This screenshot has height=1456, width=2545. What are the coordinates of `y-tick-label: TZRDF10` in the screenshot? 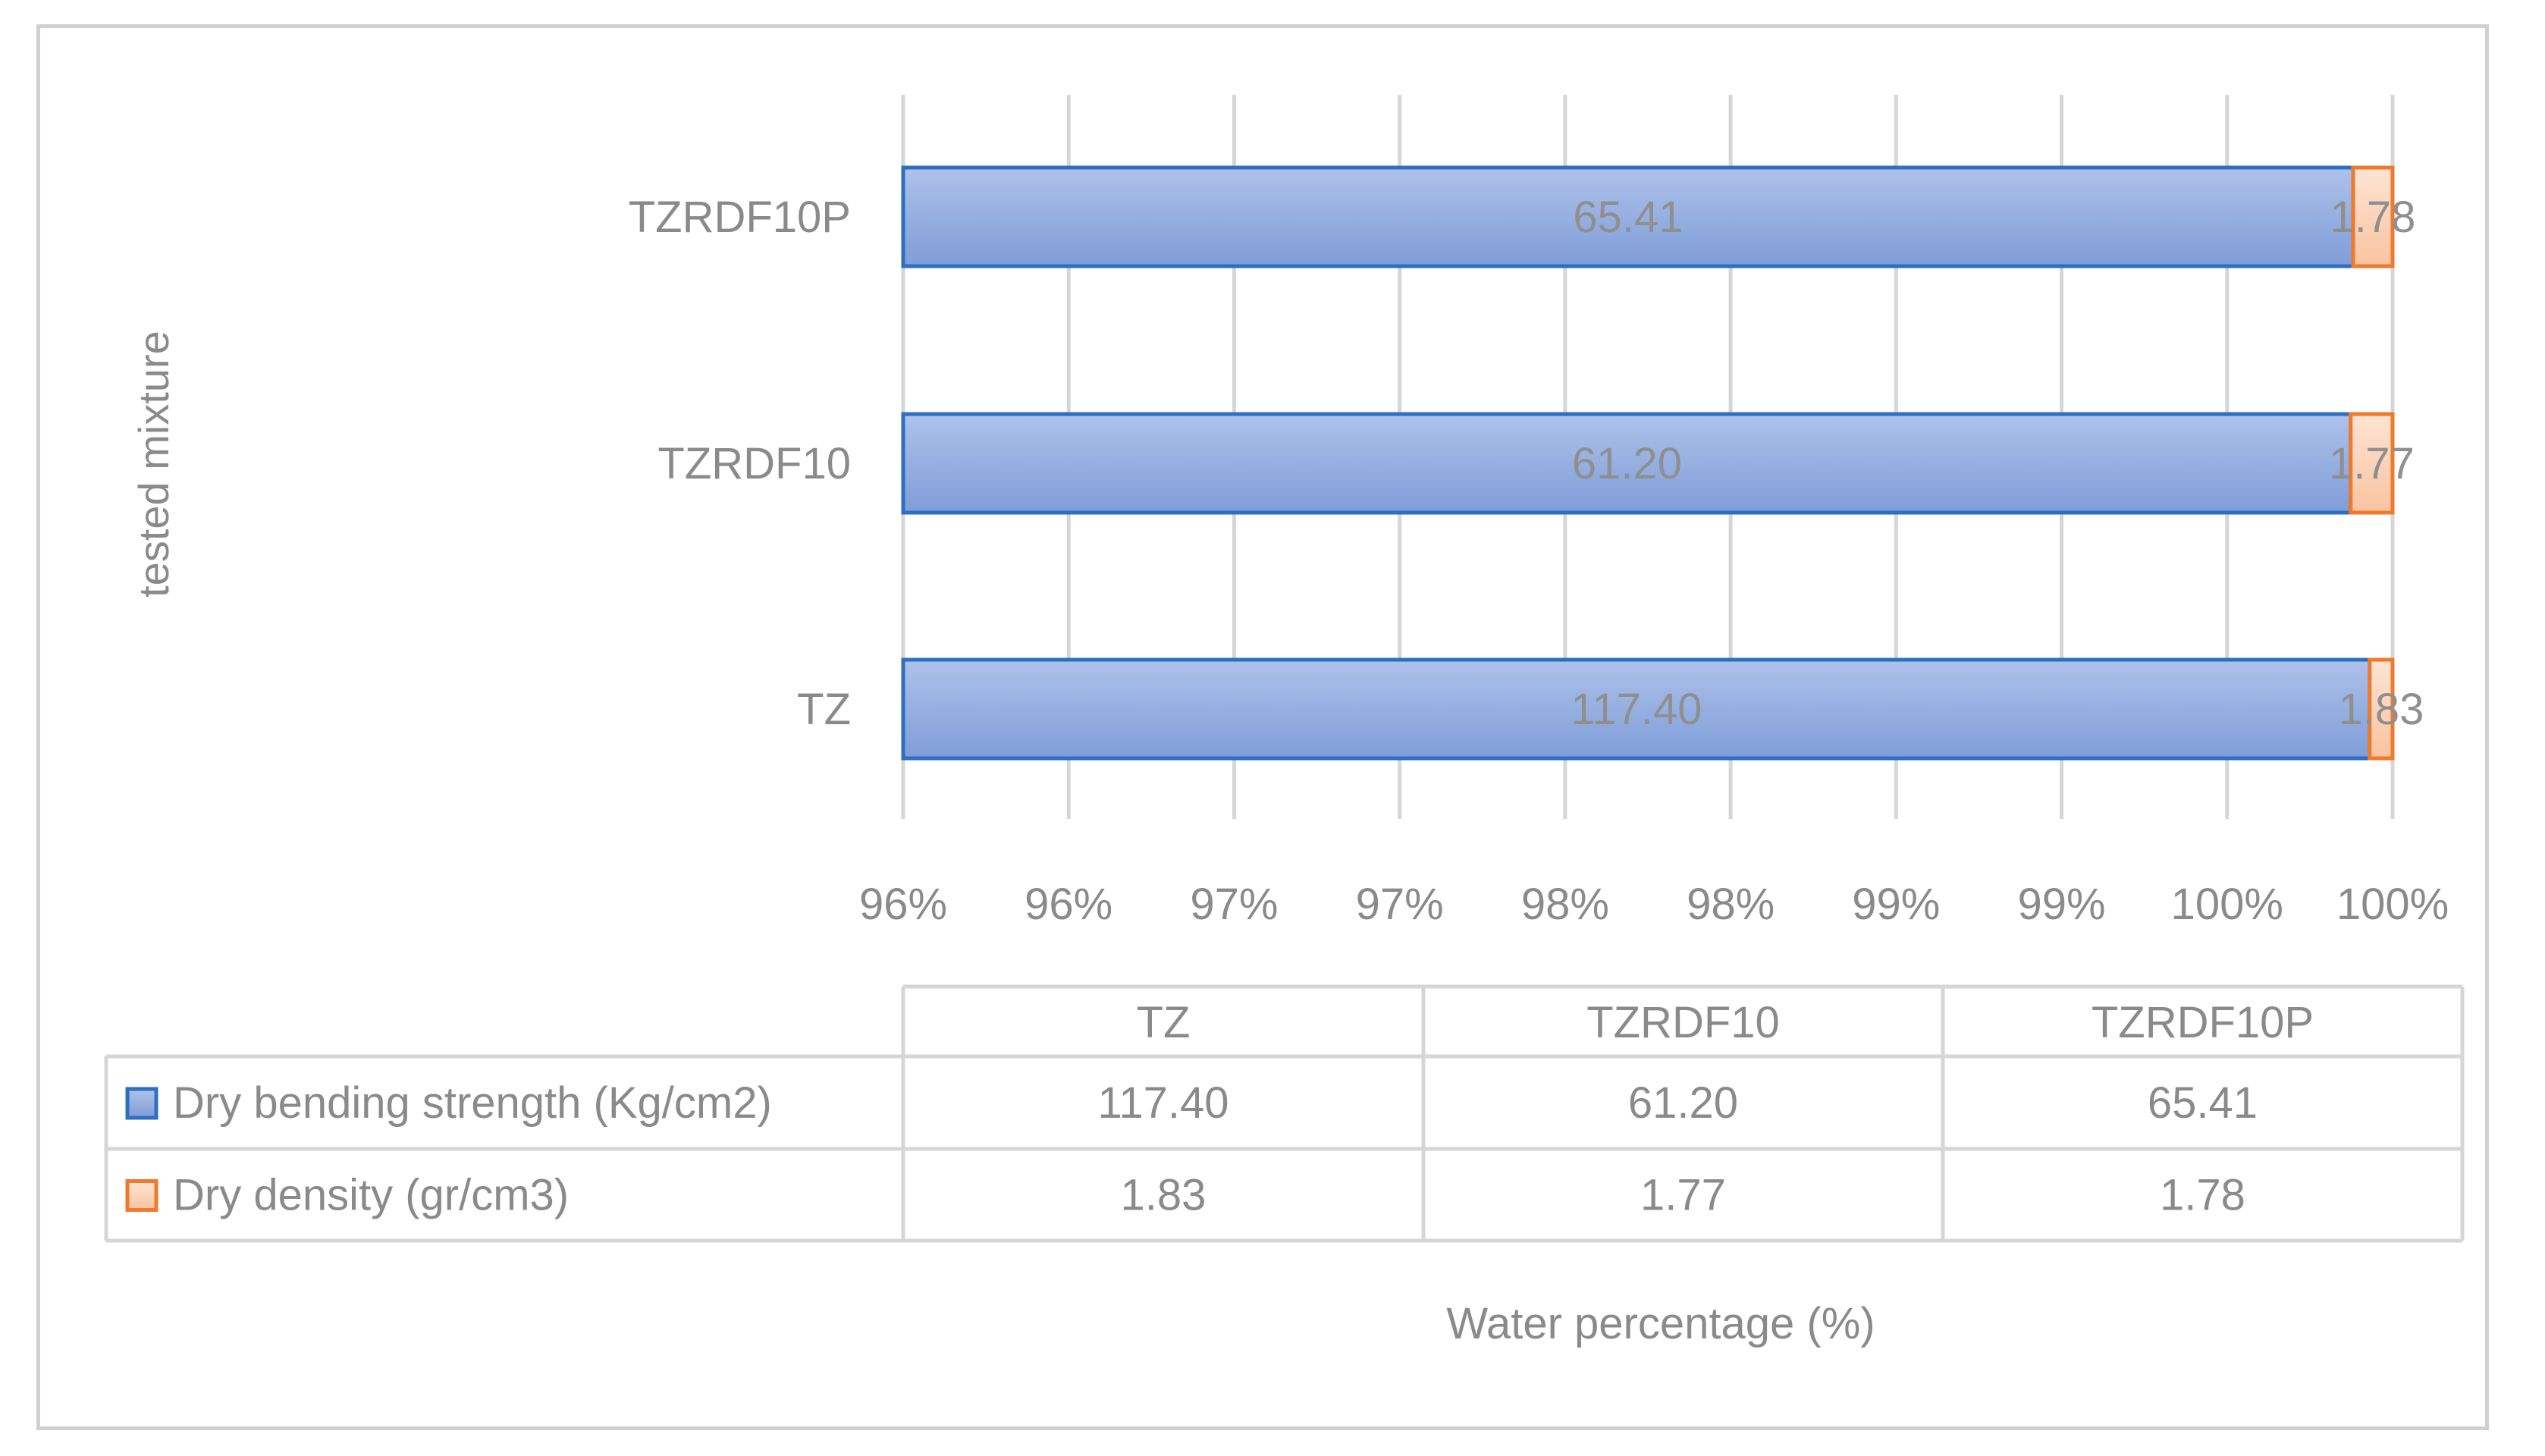 It's located at (754, 463).